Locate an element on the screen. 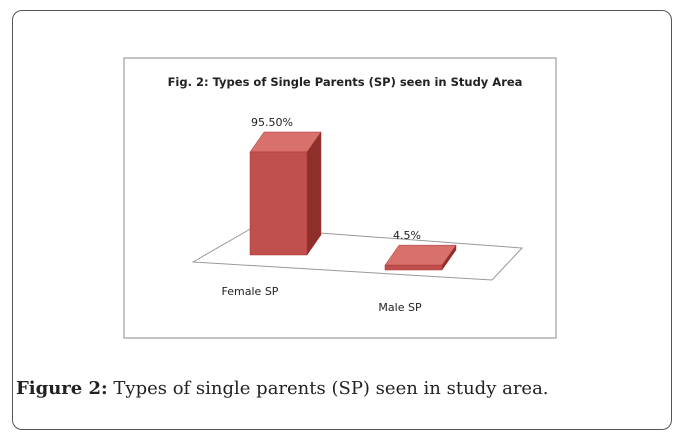 The height and width of the screenshot is (442, 684). value-label: 4.5% is located at coordinates (407, 235).